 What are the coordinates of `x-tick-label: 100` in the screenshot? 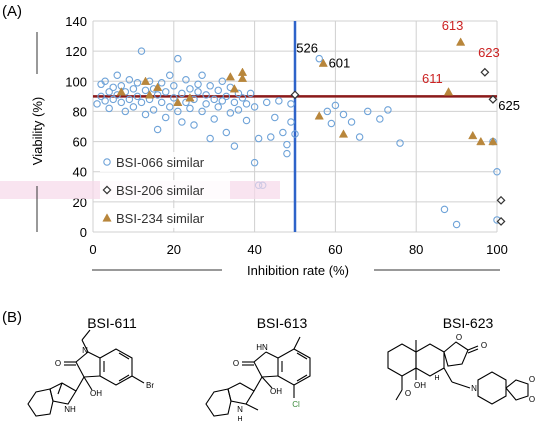 It's located at (497, 249).